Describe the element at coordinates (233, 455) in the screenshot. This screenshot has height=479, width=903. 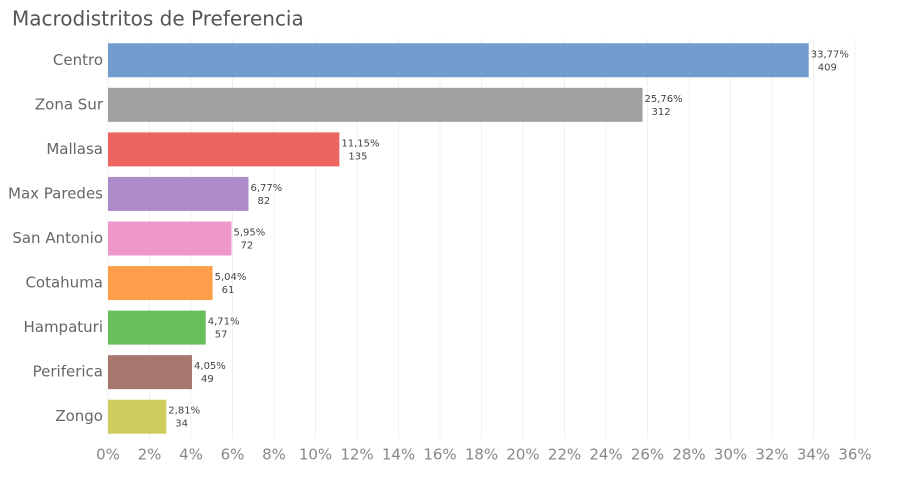
I see `x-tick-label: 6%` at that location.